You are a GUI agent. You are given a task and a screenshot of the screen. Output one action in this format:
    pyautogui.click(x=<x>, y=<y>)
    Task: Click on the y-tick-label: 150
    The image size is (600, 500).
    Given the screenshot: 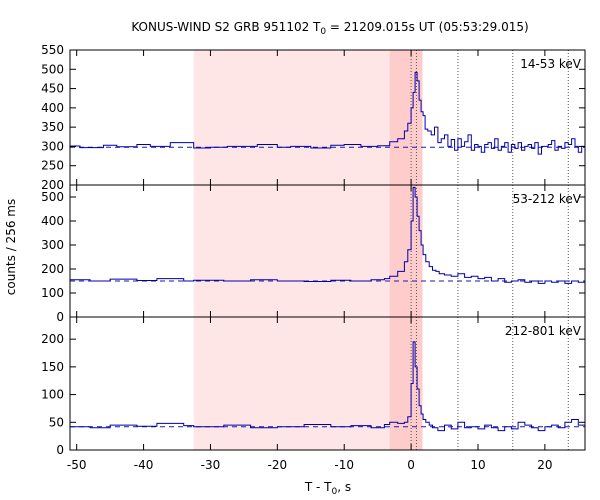 What is the action you would take?
    pyautogui.click(x=52, y=367)
    